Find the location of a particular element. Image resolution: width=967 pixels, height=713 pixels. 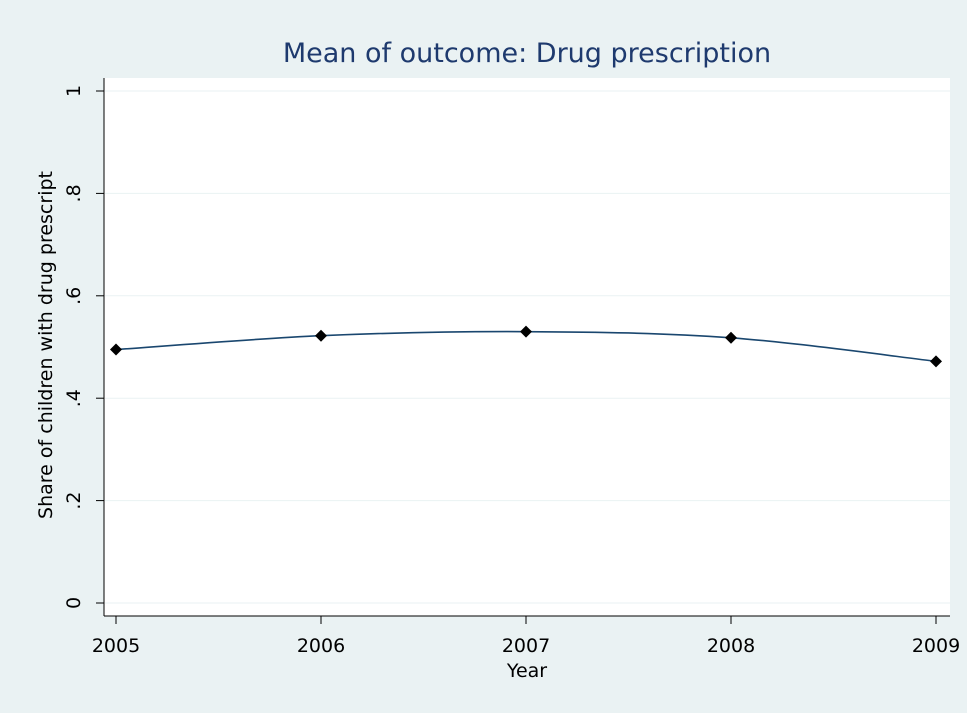

x-tick-label: 2006 is located at coordinates (321, 646).